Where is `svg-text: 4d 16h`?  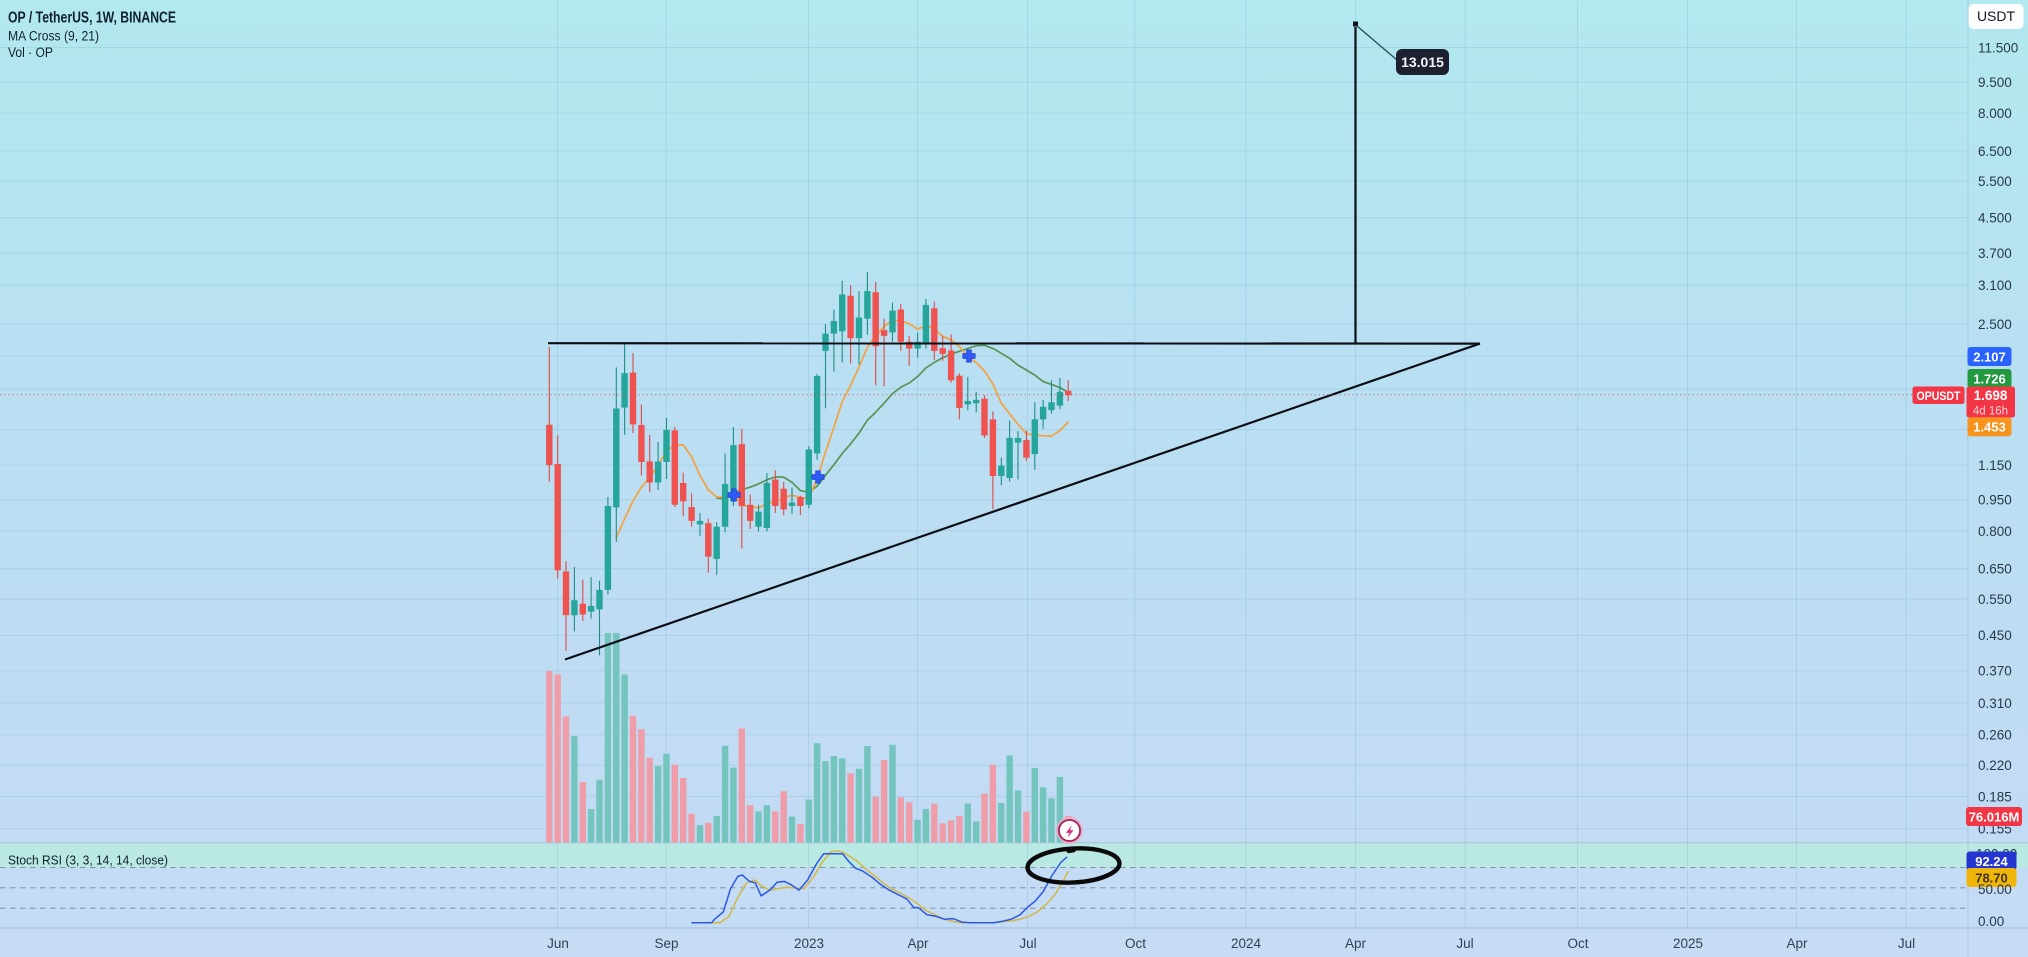 svg-text: 4d 16h is located at coordinates (1990, 412).